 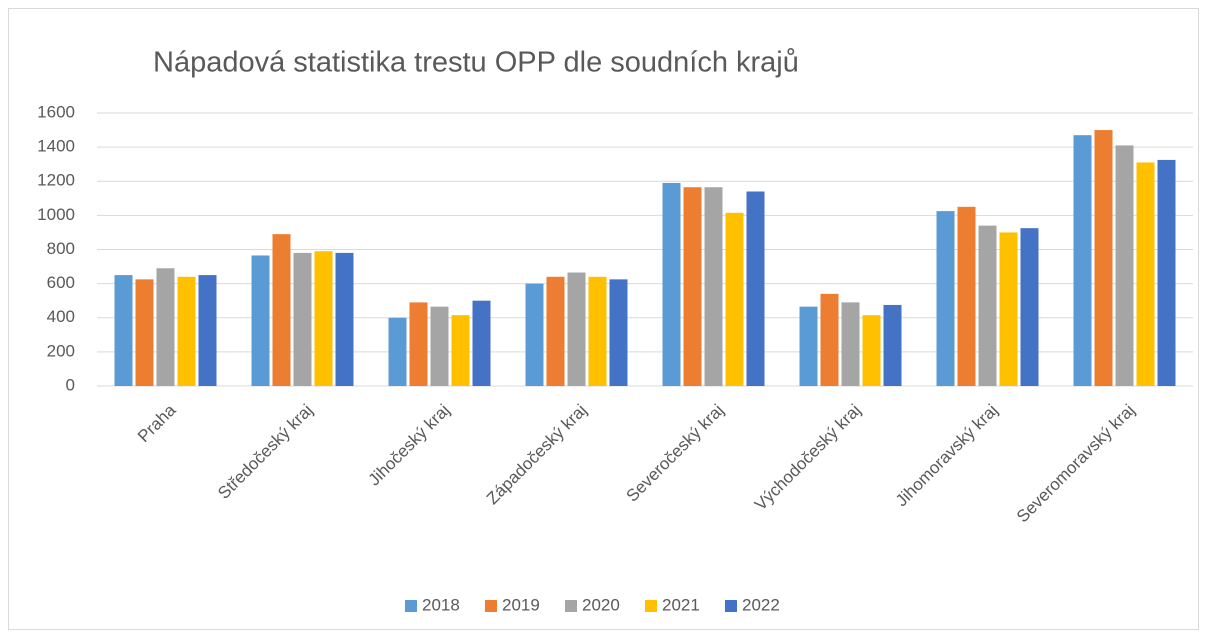 What do you see at coordinates (761, 604) in the screenshot?
I see `legend-label: 2022` at bounding box center [761, 604].